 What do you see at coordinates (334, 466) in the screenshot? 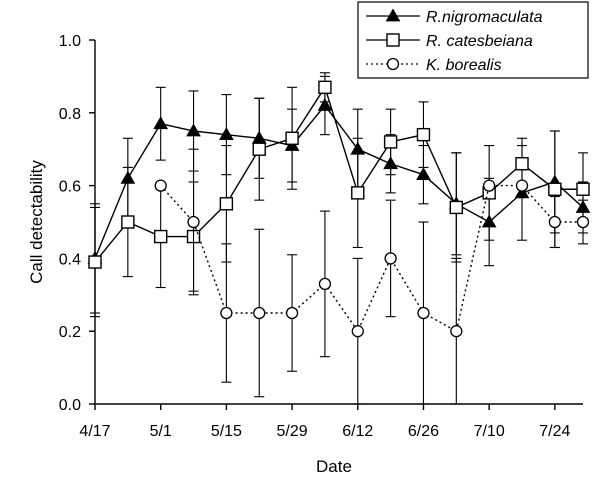
I see `x-axis-title: Date` at bounding box center [334, 466].